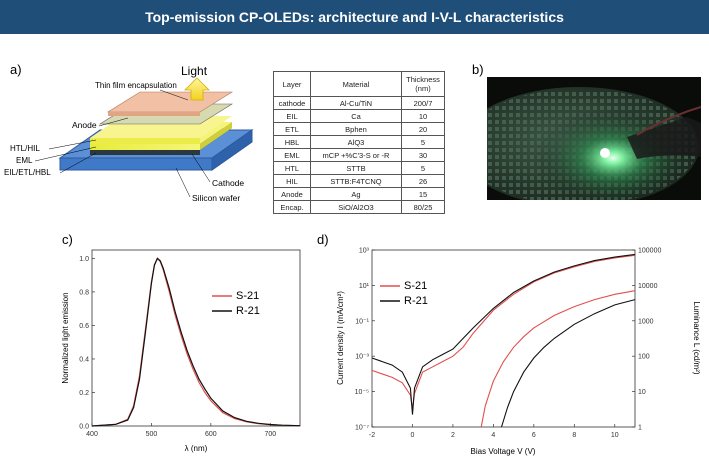 This screenshot has height=460, width=709. I want to click on y-tick-label-left-d: 10⁻¹, so click(362, 321).